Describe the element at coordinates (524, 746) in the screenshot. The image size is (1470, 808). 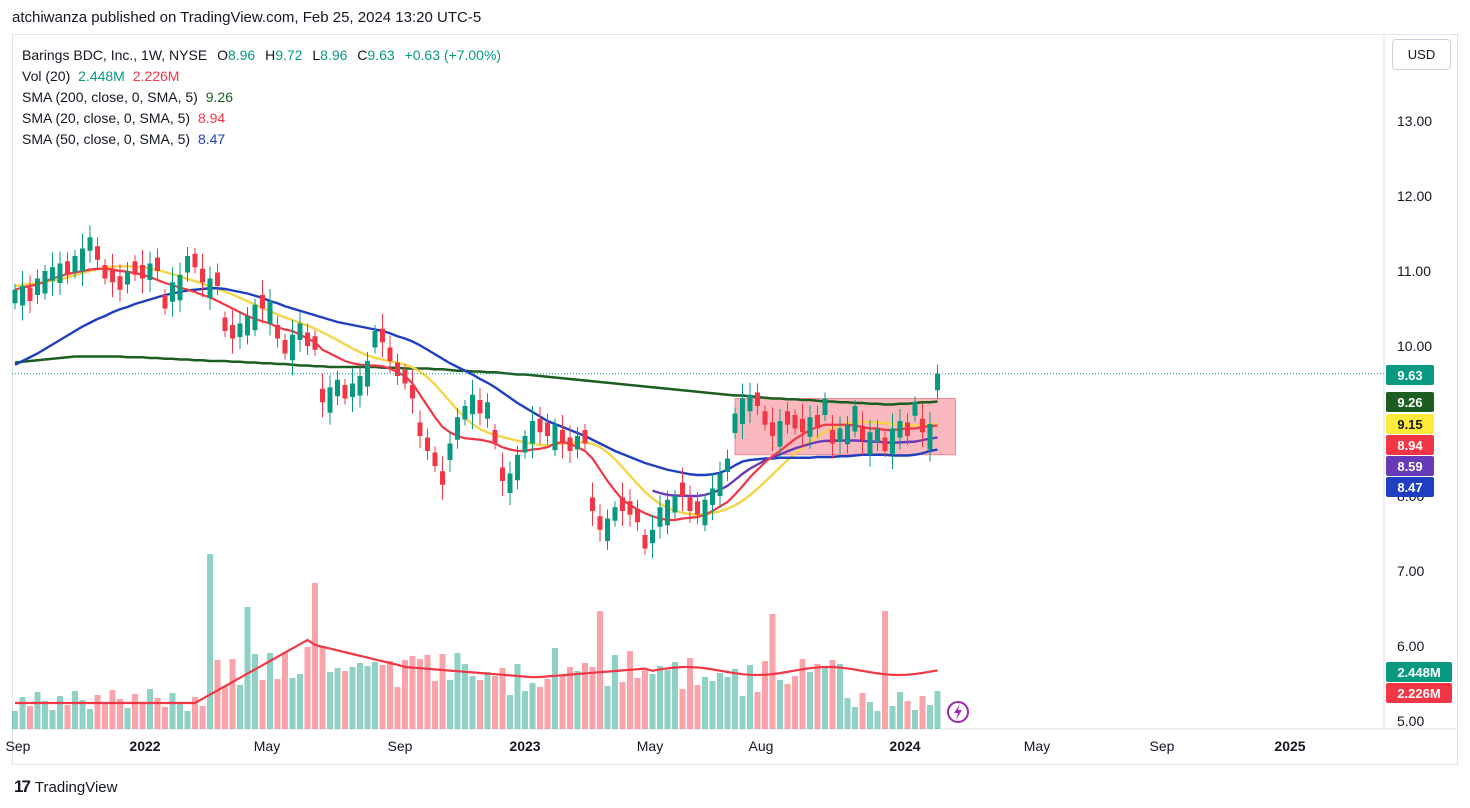
I see `time-tick-label: 2023` at that location.